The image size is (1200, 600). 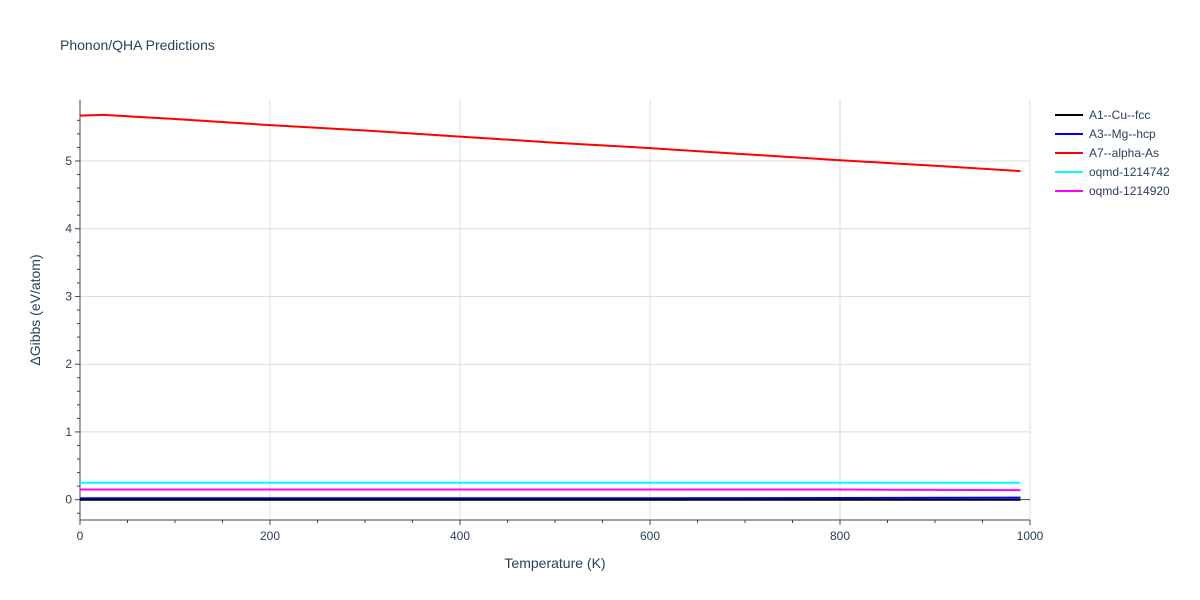 I want to click on legend-label: oqmd-1214742, so click(x=1129, y=172).